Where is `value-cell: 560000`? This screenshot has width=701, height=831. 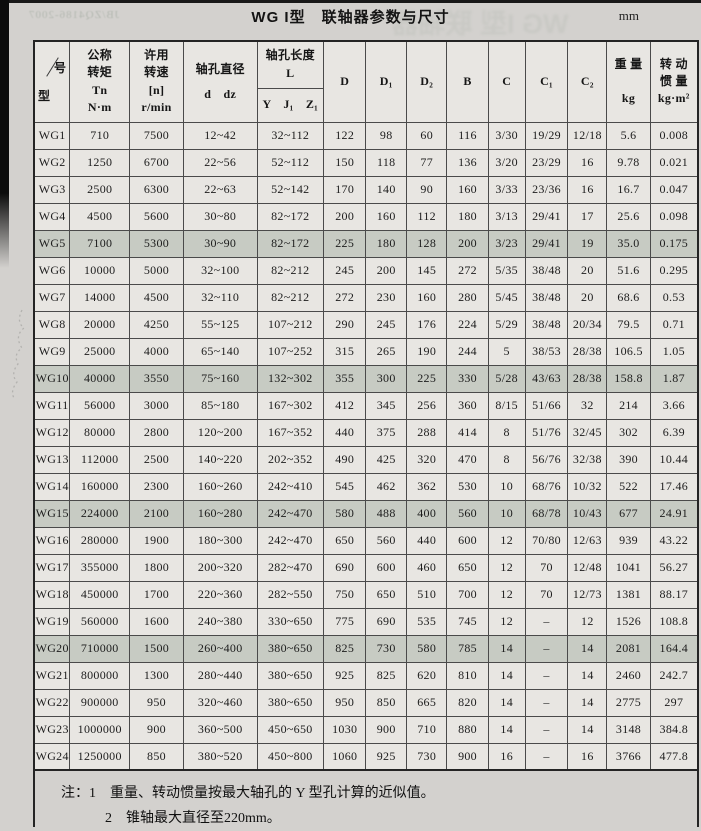
value-cell: 560000 is located at coordinates (100, 621).